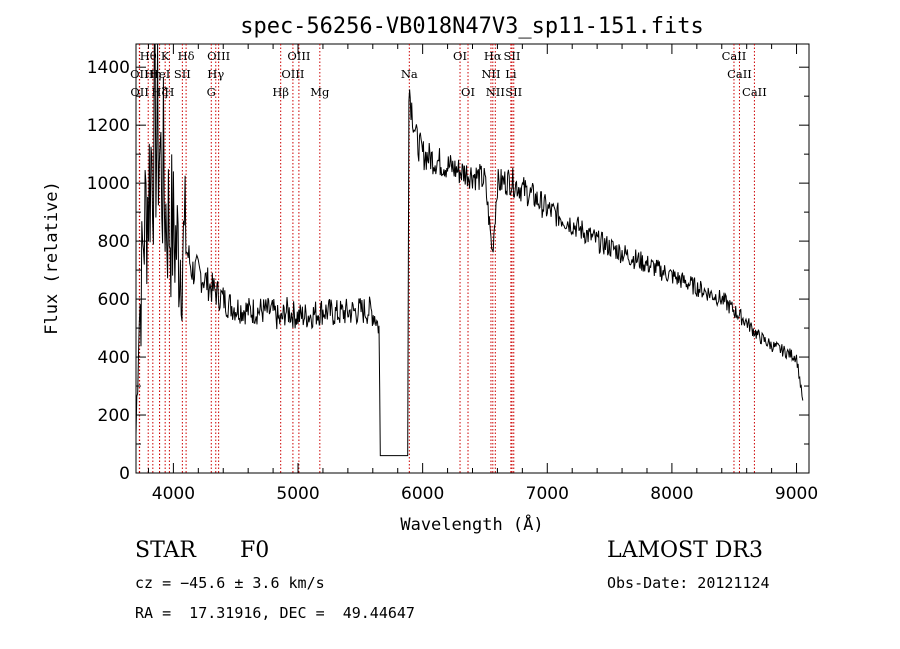  Describe the element at coordinates (298, 56) in the screenshot. I see `line-label-OIII-b: OIII` at that location.